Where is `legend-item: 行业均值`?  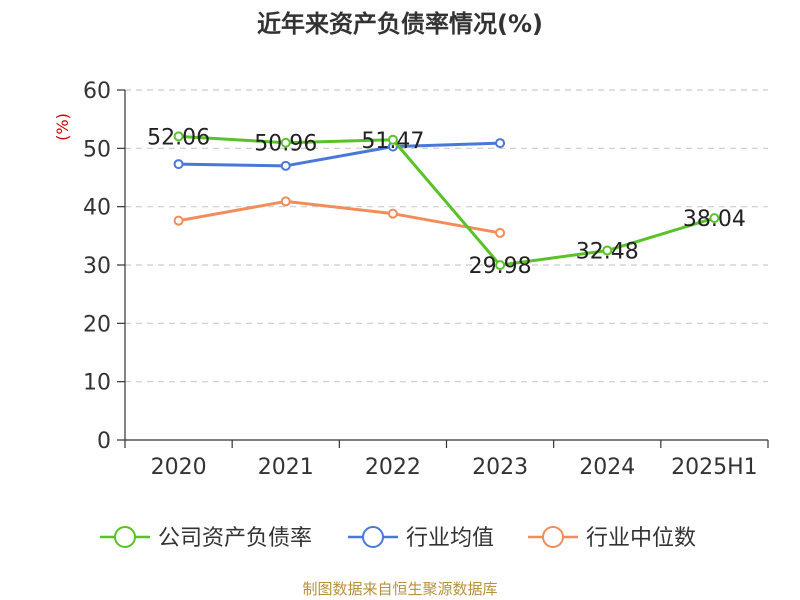
legend-item: 行业均值 is located at coordinates (421, 538).